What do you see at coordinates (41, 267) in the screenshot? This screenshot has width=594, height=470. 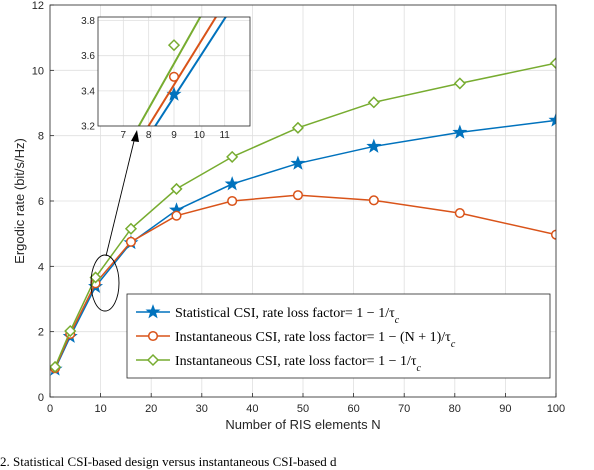 I see `y-tick-label: 4` at bounding box center [41, 267].